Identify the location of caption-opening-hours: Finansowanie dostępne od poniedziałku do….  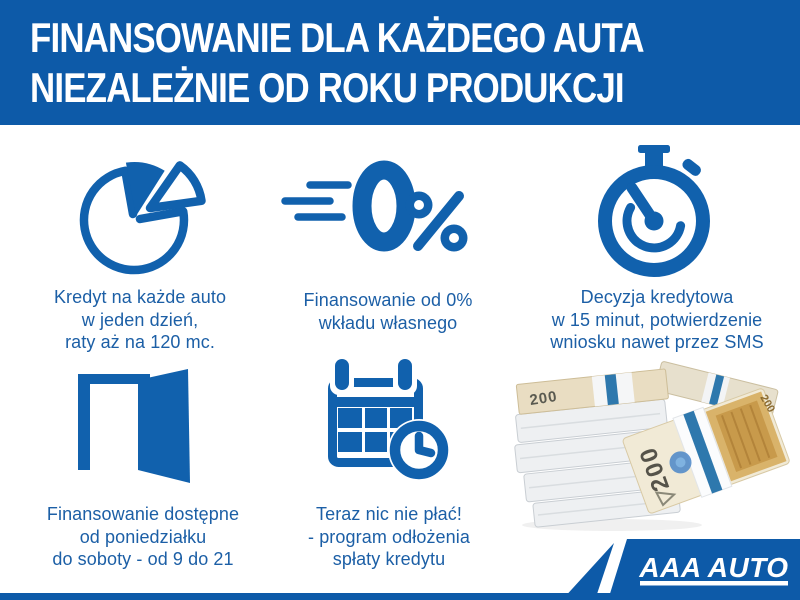
(143, 537).